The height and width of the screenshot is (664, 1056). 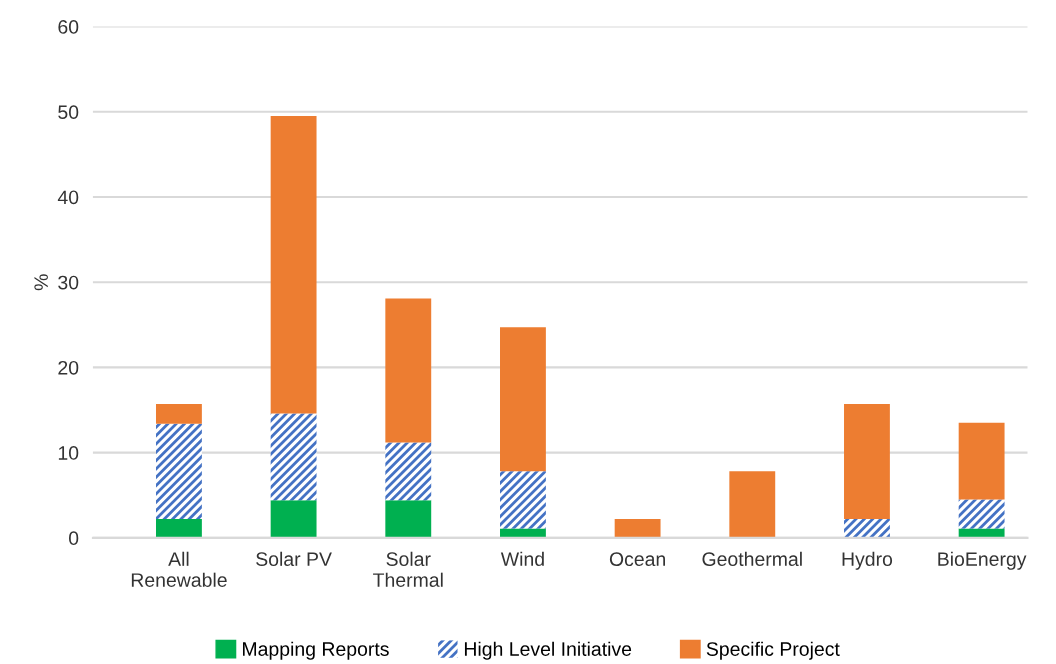 What do you see at coordinates (73, 538) in the screenshot?
I see `y-tick-label: 0` at bounding box center [73, 538].